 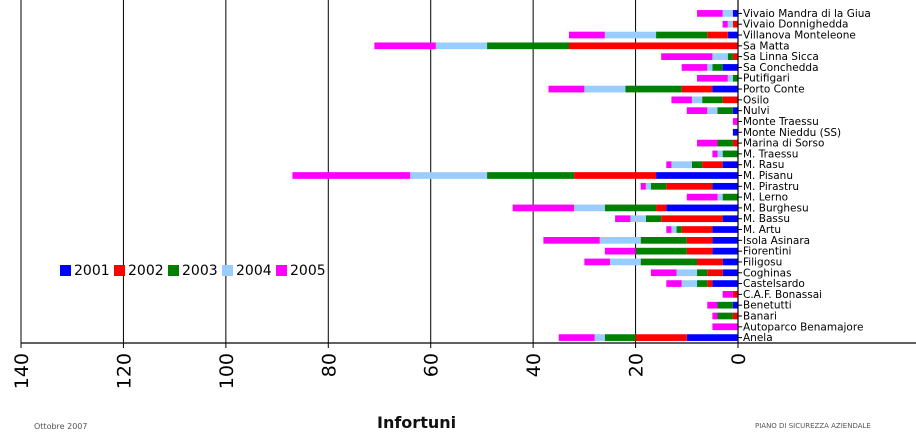 What do you see at coordinates (774, 284) in the screenshot?
I see `category-label: Castelsardo` at bounding box center [774, 284].